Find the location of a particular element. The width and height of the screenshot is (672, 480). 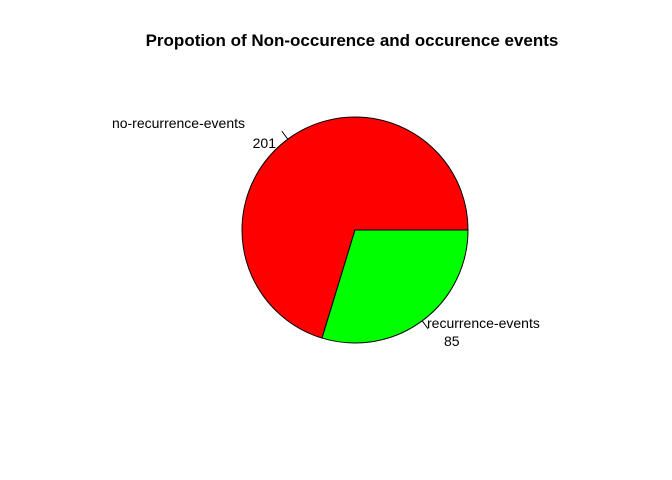

pie-slice-recurrence-events is located at coordinates (395, 286).